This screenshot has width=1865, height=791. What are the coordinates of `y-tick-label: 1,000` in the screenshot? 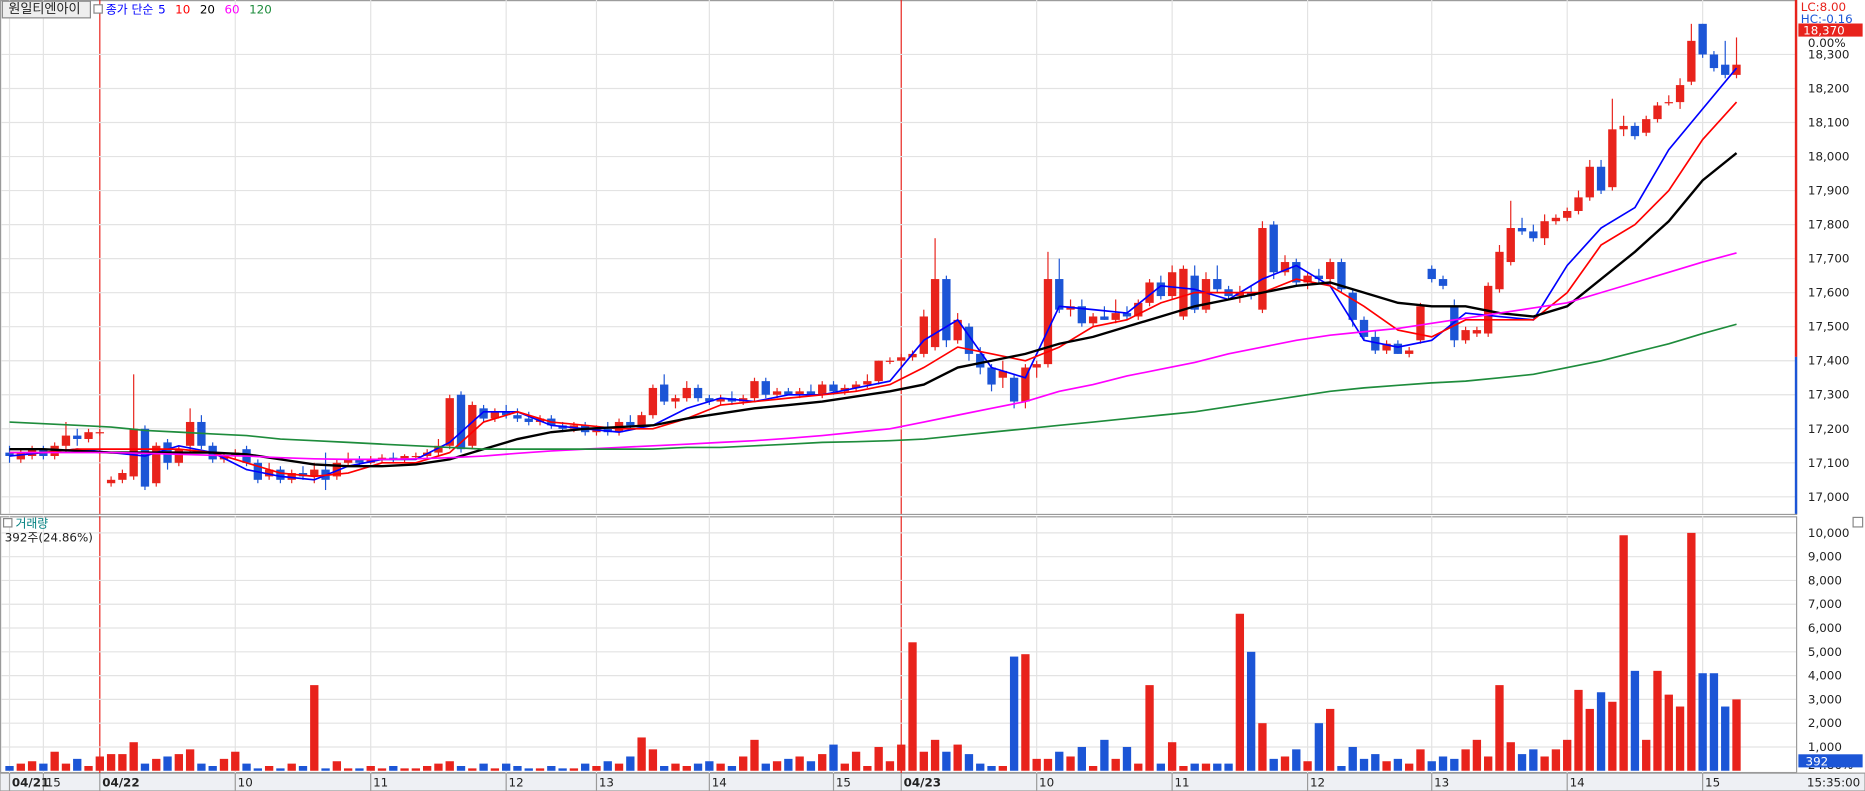 It's located at (1825, 747).